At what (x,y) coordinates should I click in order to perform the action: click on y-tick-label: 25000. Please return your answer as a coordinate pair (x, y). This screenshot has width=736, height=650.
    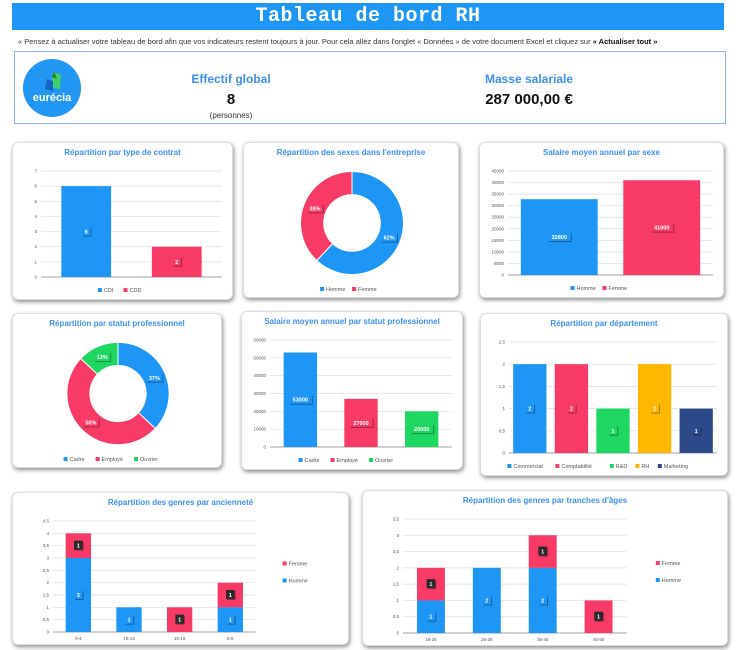
    Looking at the image, I should click on (497, 217).